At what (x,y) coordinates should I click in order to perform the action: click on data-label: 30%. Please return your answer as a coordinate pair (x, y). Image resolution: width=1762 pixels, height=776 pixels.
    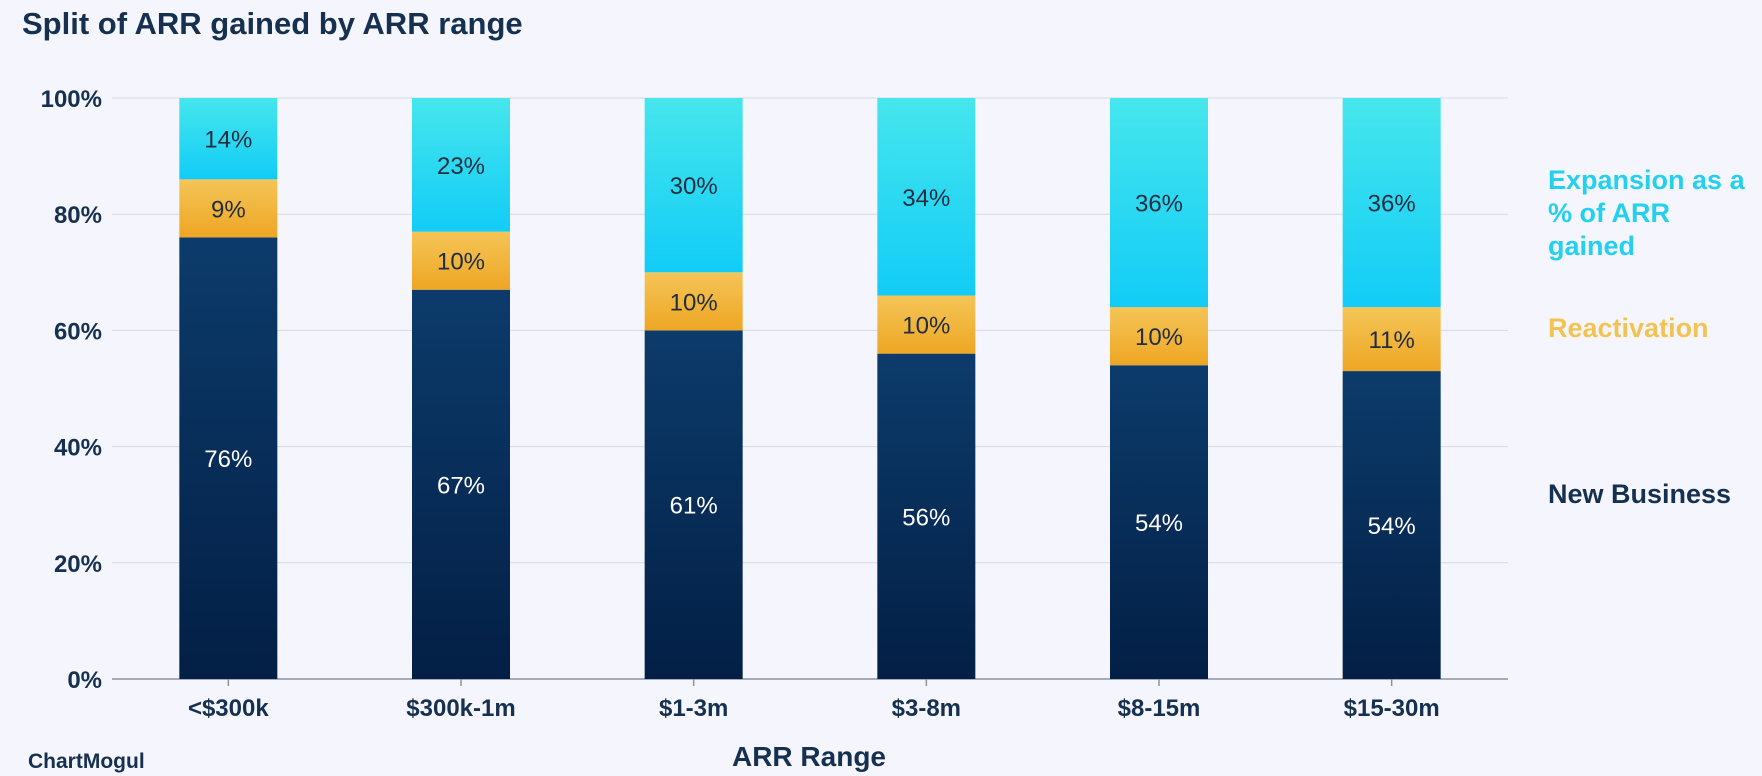
    Looking at the image, I should click on (694, 186).